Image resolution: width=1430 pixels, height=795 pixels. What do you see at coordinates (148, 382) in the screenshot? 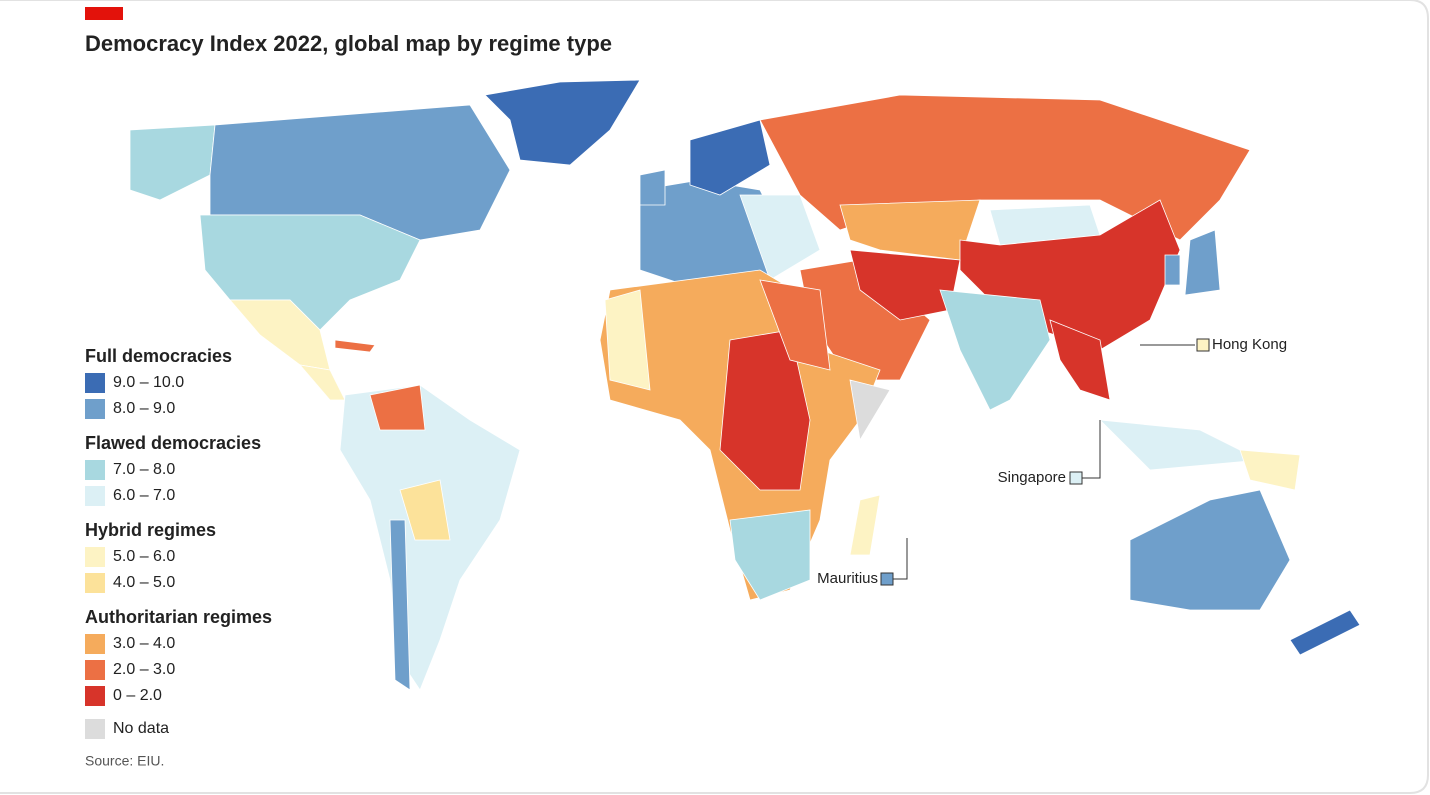
I see `legend-label: 9.0 – 10.0` at bounding box center [148, 382].